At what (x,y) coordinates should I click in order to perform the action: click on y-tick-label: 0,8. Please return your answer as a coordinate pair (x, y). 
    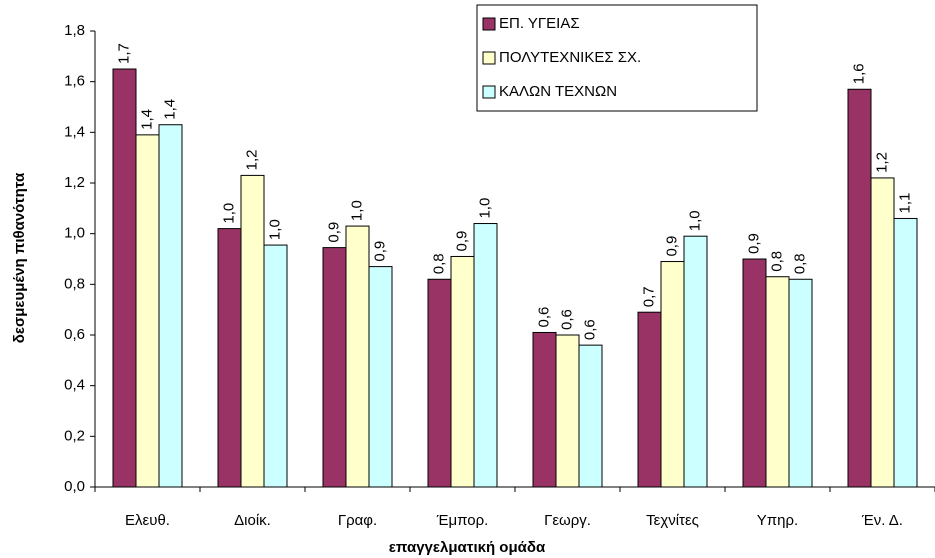
    Looking at the image, I should click on (74, 283).